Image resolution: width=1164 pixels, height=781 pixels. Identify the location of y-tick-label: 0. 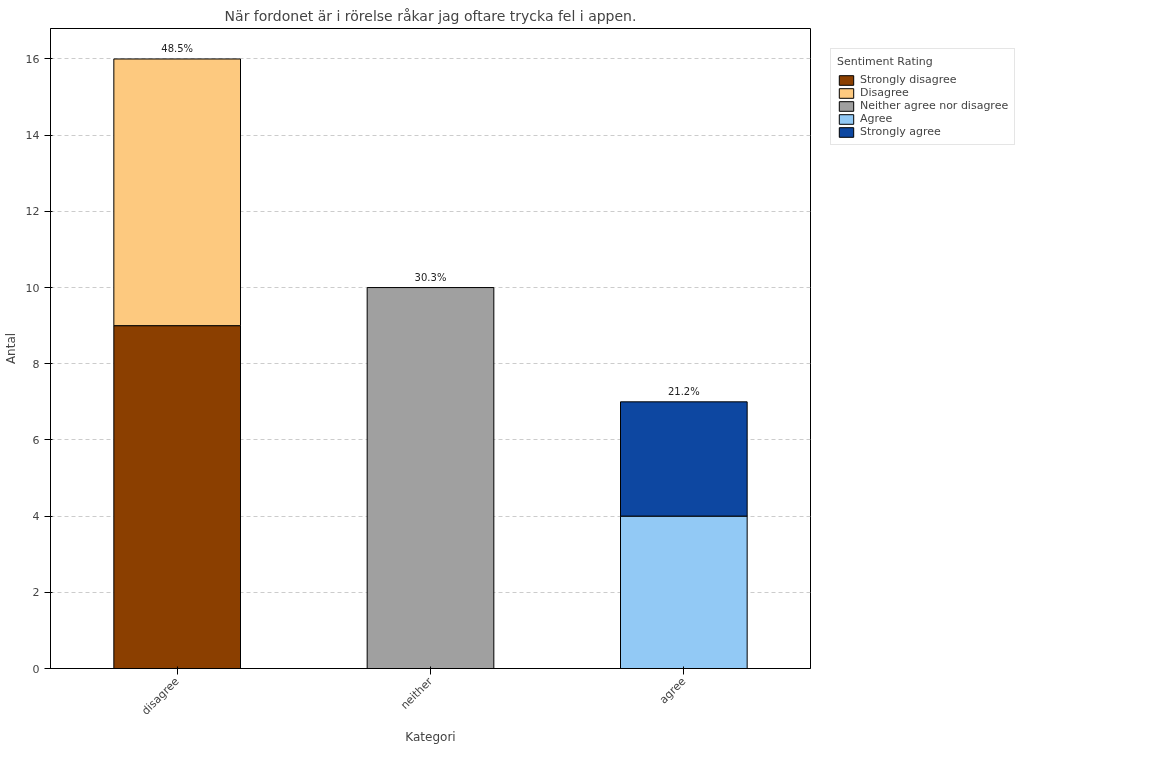
(36, 669).